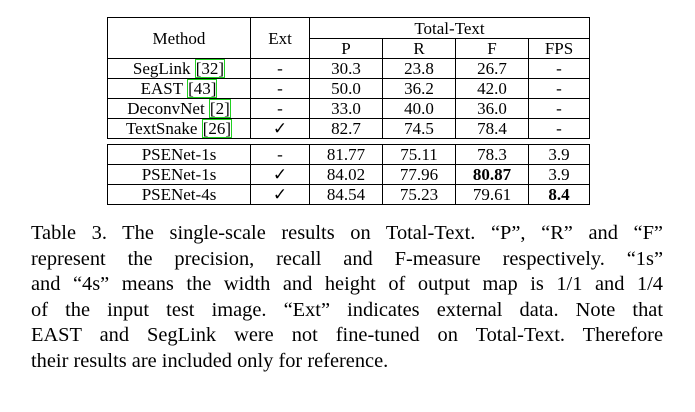  What do you see at coordinates (280, 38) in the screenshot?
I see `header-ext: Ext` at bounding box center [280, 38].